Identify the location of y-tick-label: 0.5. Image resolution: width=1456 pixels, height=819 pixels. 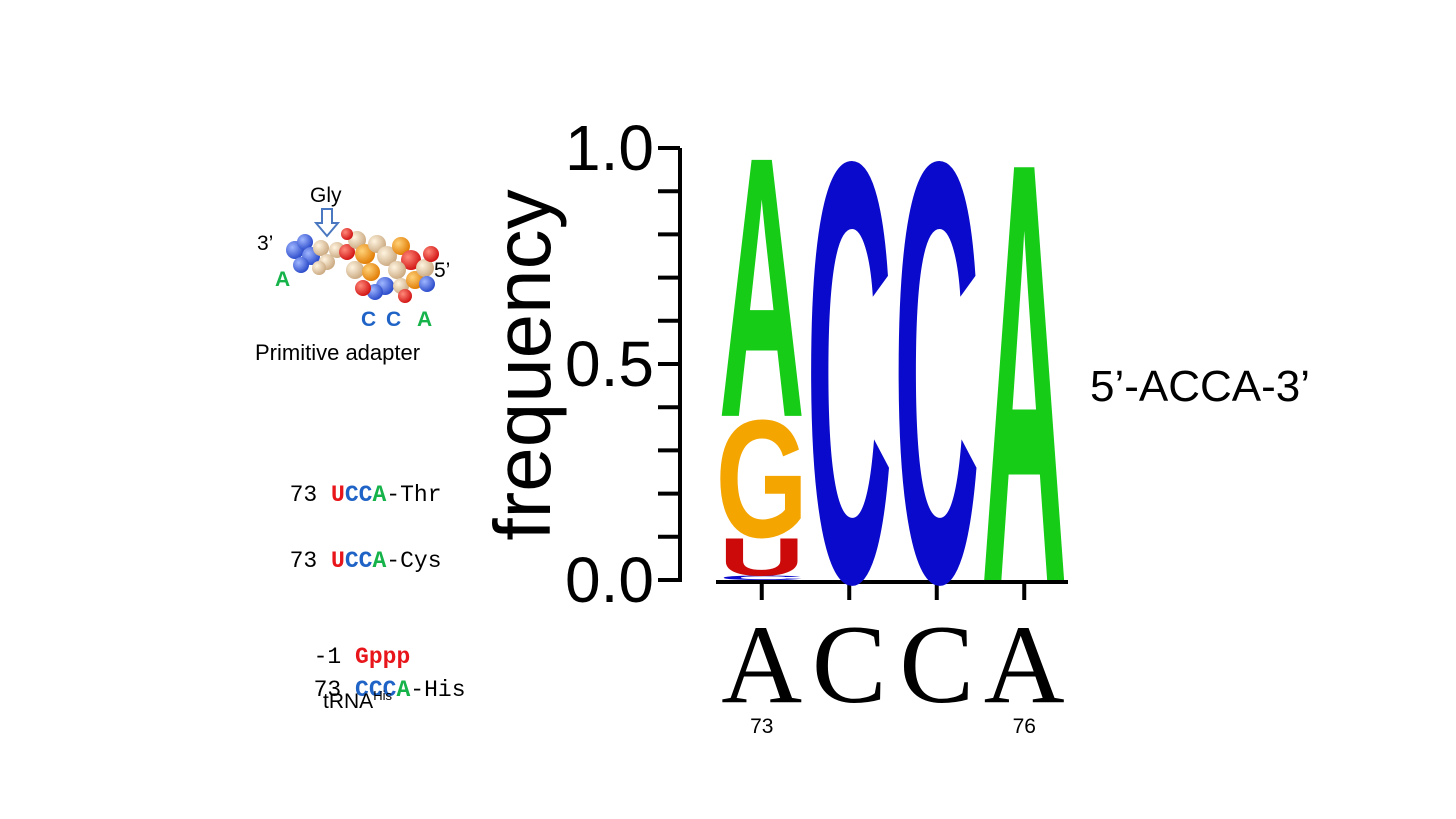
(609, 364).